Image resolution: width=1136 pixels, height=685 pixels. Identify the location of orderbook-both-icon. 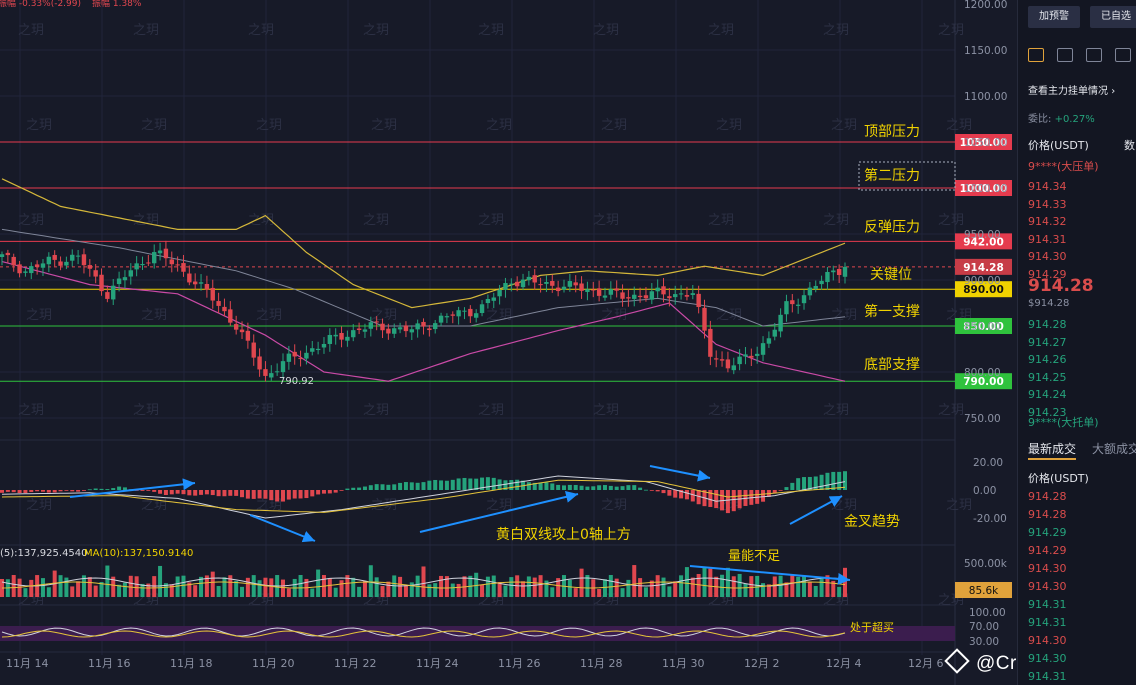
(1036, 55).